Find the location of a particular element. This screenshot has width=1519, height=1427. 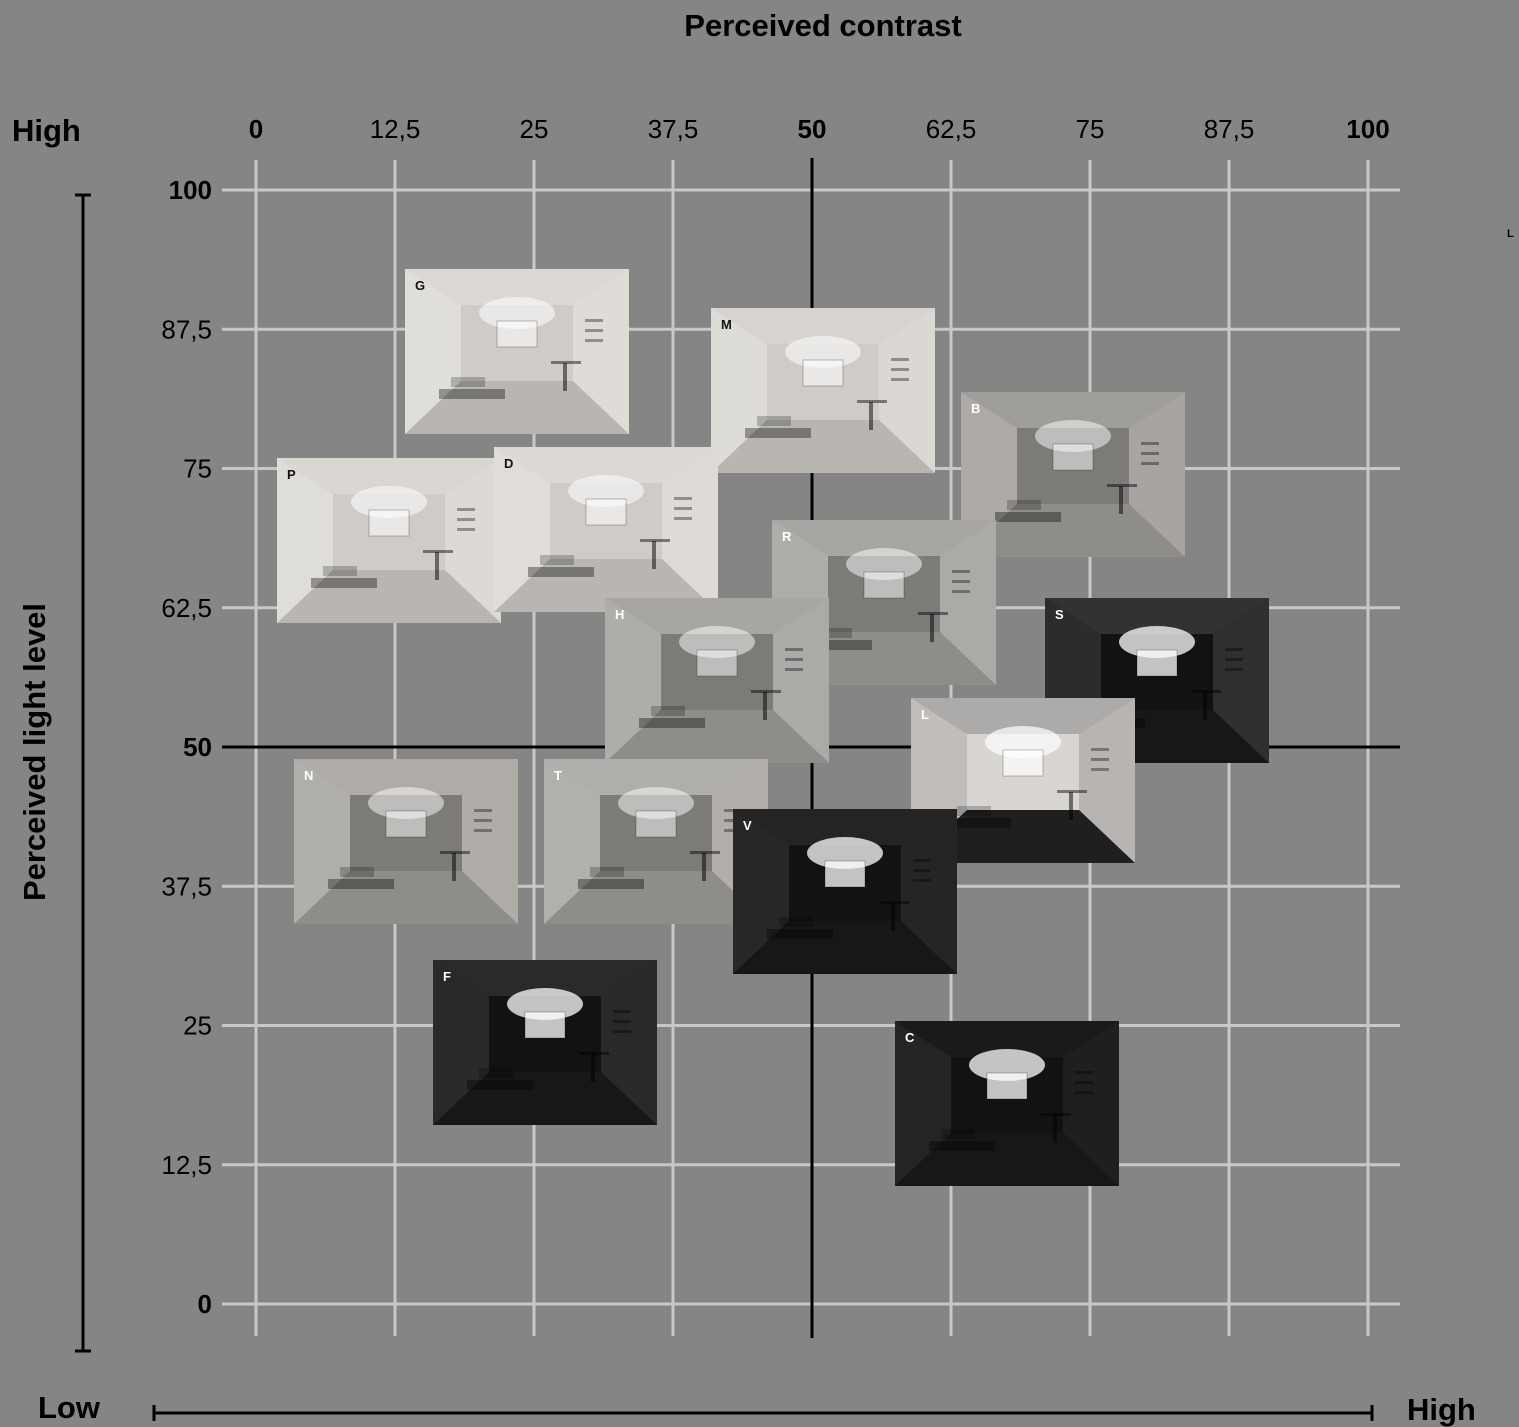

x-axis-bracket is located at coordinates (763, 1413).